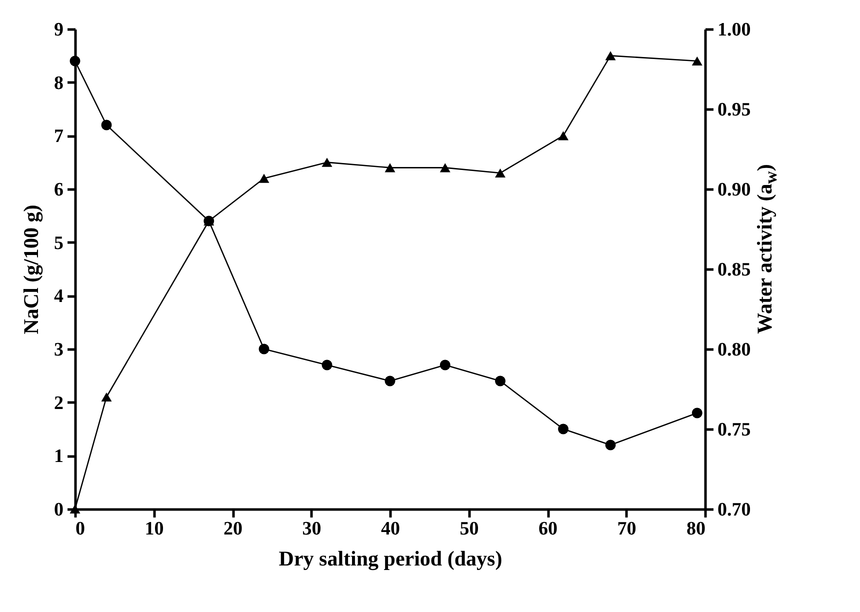 The image size is (860, 612). What do you see at coordinates (626, 529) in the screenshot?
I see `x-tick-label: 70` at bounding box center [626, 529].